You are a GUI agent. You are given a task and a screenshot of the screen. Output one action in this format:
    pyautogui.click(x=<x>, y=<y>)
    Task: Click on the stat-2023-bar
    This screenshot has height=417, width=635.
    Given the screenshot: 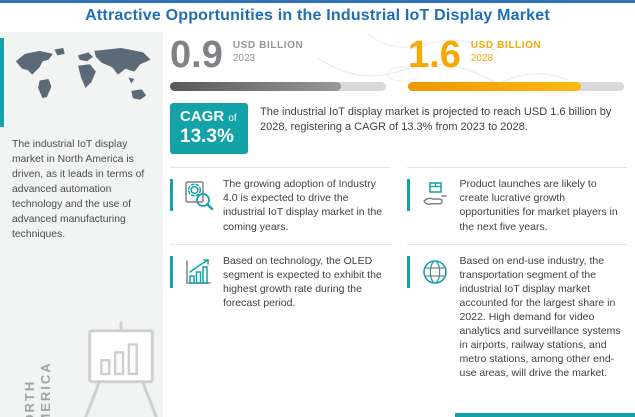 What is the action you would take?
    pyautogui.click(x=278, y=86)
    